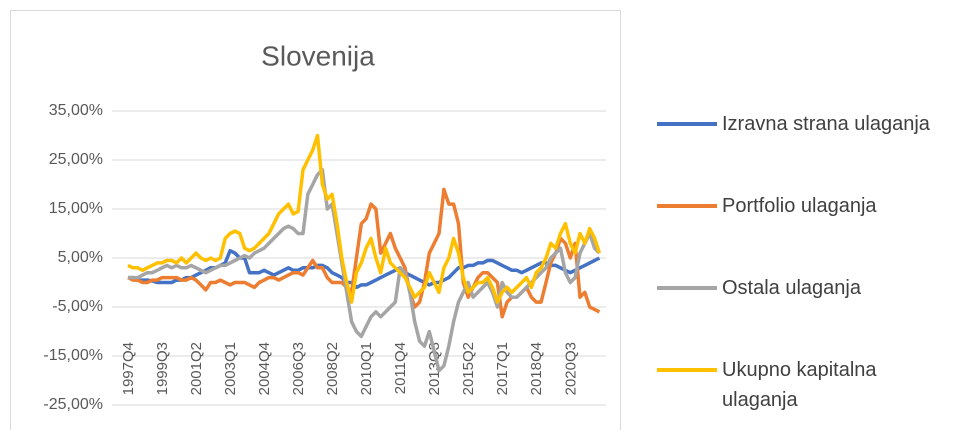  I want to click on x-tick-label: 2003Q1, so click(230, 368).